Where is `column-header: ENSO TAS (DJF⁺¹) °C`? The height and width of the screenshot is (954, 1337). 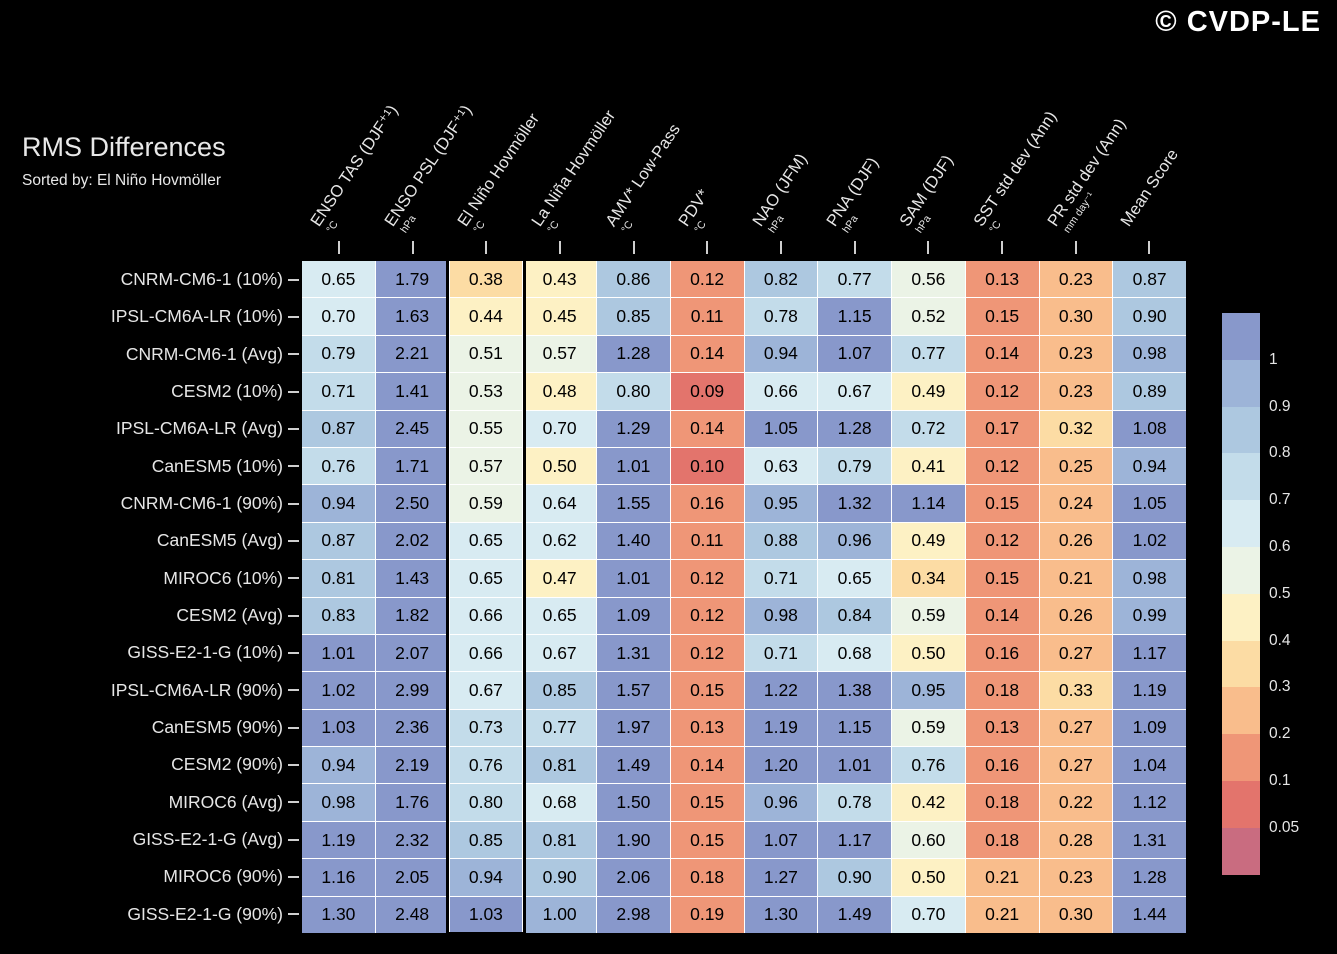 column-header: ENSO TAS (DJF⁺¹) °C is located at coordinates (359, 169).